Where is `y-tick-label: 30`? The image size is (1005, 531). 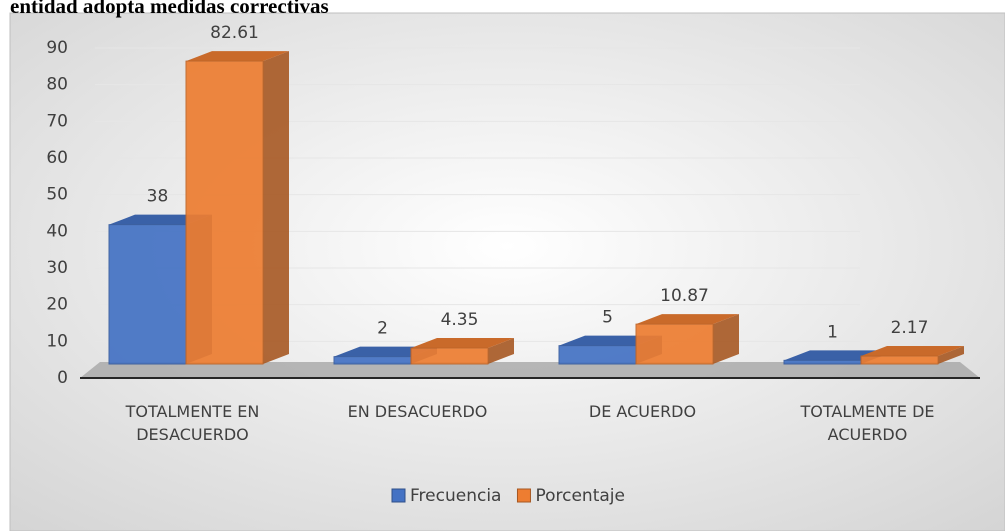 y-tick-label: 30 is located at coordinates (57, 268).